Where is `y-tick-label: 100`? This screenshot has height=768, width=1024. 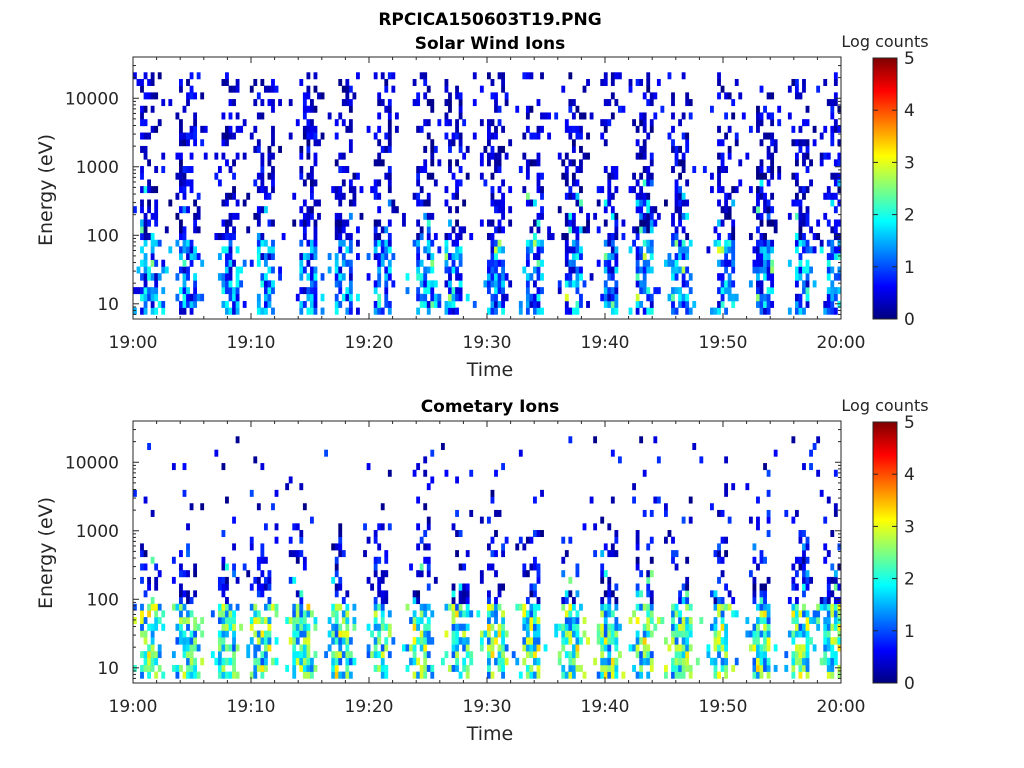
y-tick-label: 100 is located at coordinates (103, 236).